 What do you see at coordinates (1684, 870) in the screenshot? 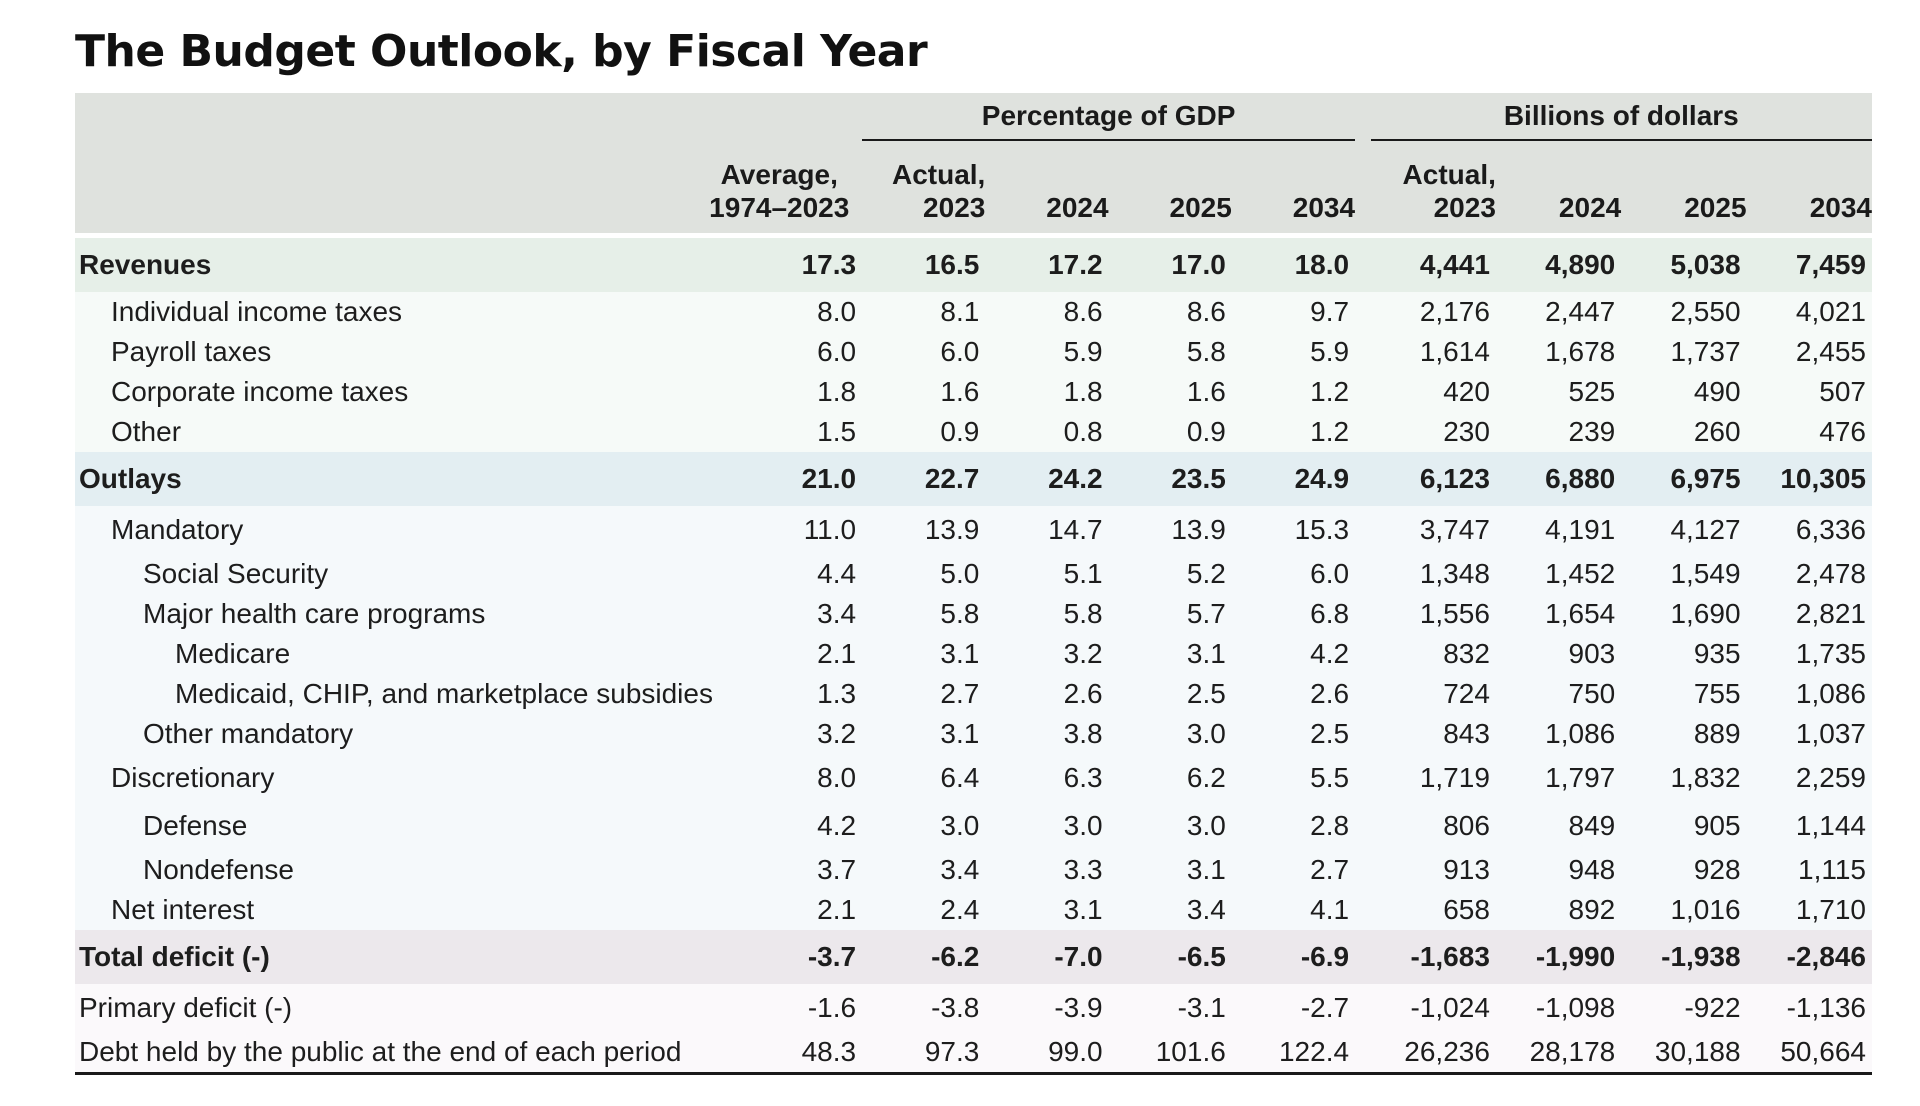
I see `cell-bn-2025: 928` at bounding box center [1684, 870].